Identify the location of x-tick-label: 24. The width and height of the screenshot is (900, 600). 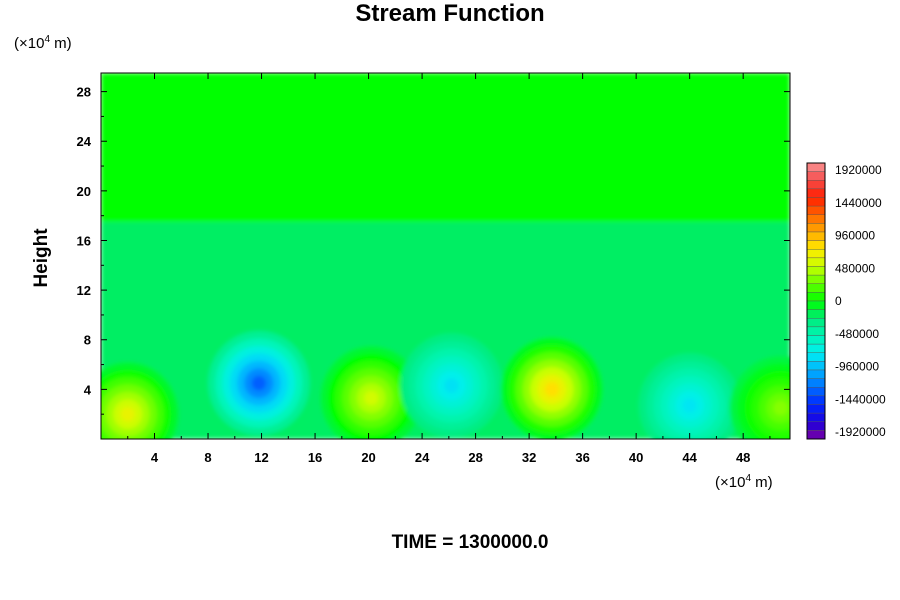
(422, 457).